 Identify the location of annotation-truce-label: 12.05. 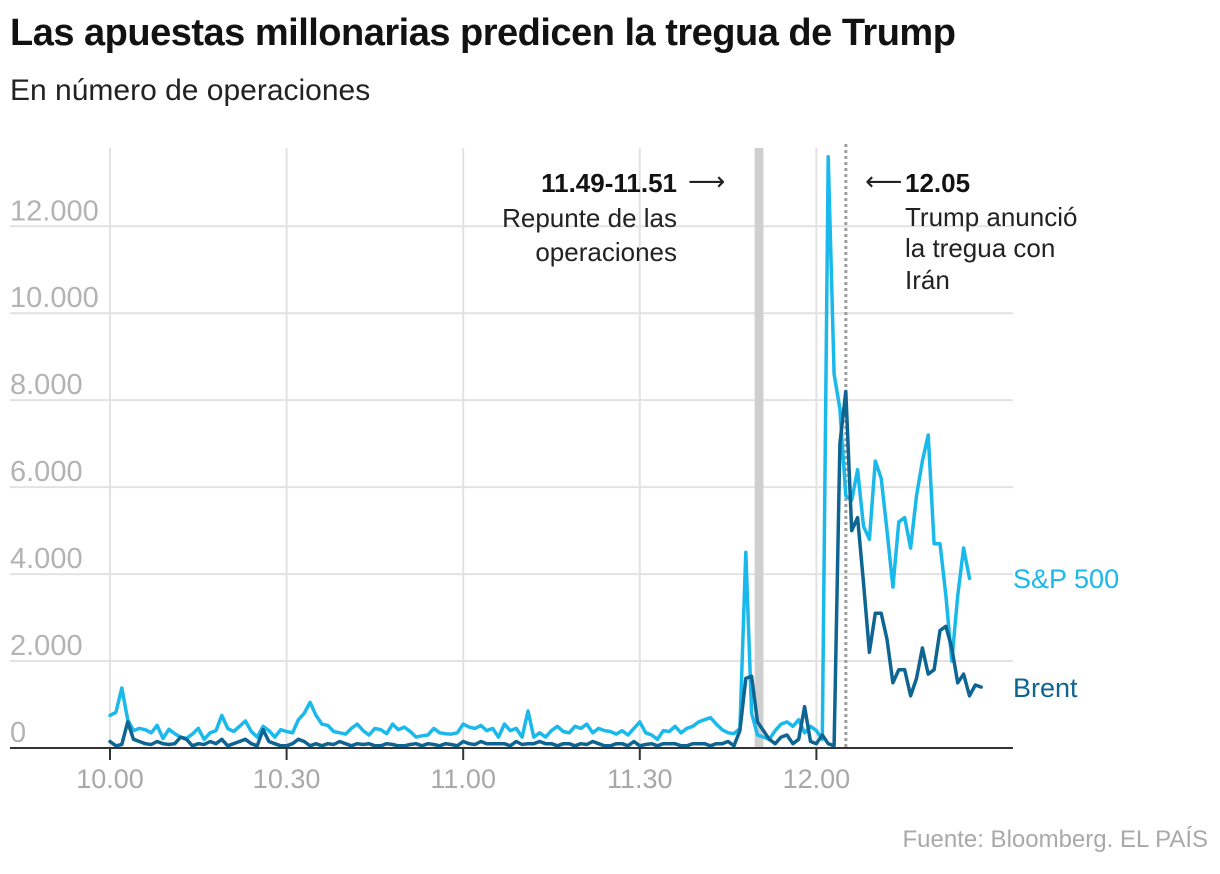
(937, 183).